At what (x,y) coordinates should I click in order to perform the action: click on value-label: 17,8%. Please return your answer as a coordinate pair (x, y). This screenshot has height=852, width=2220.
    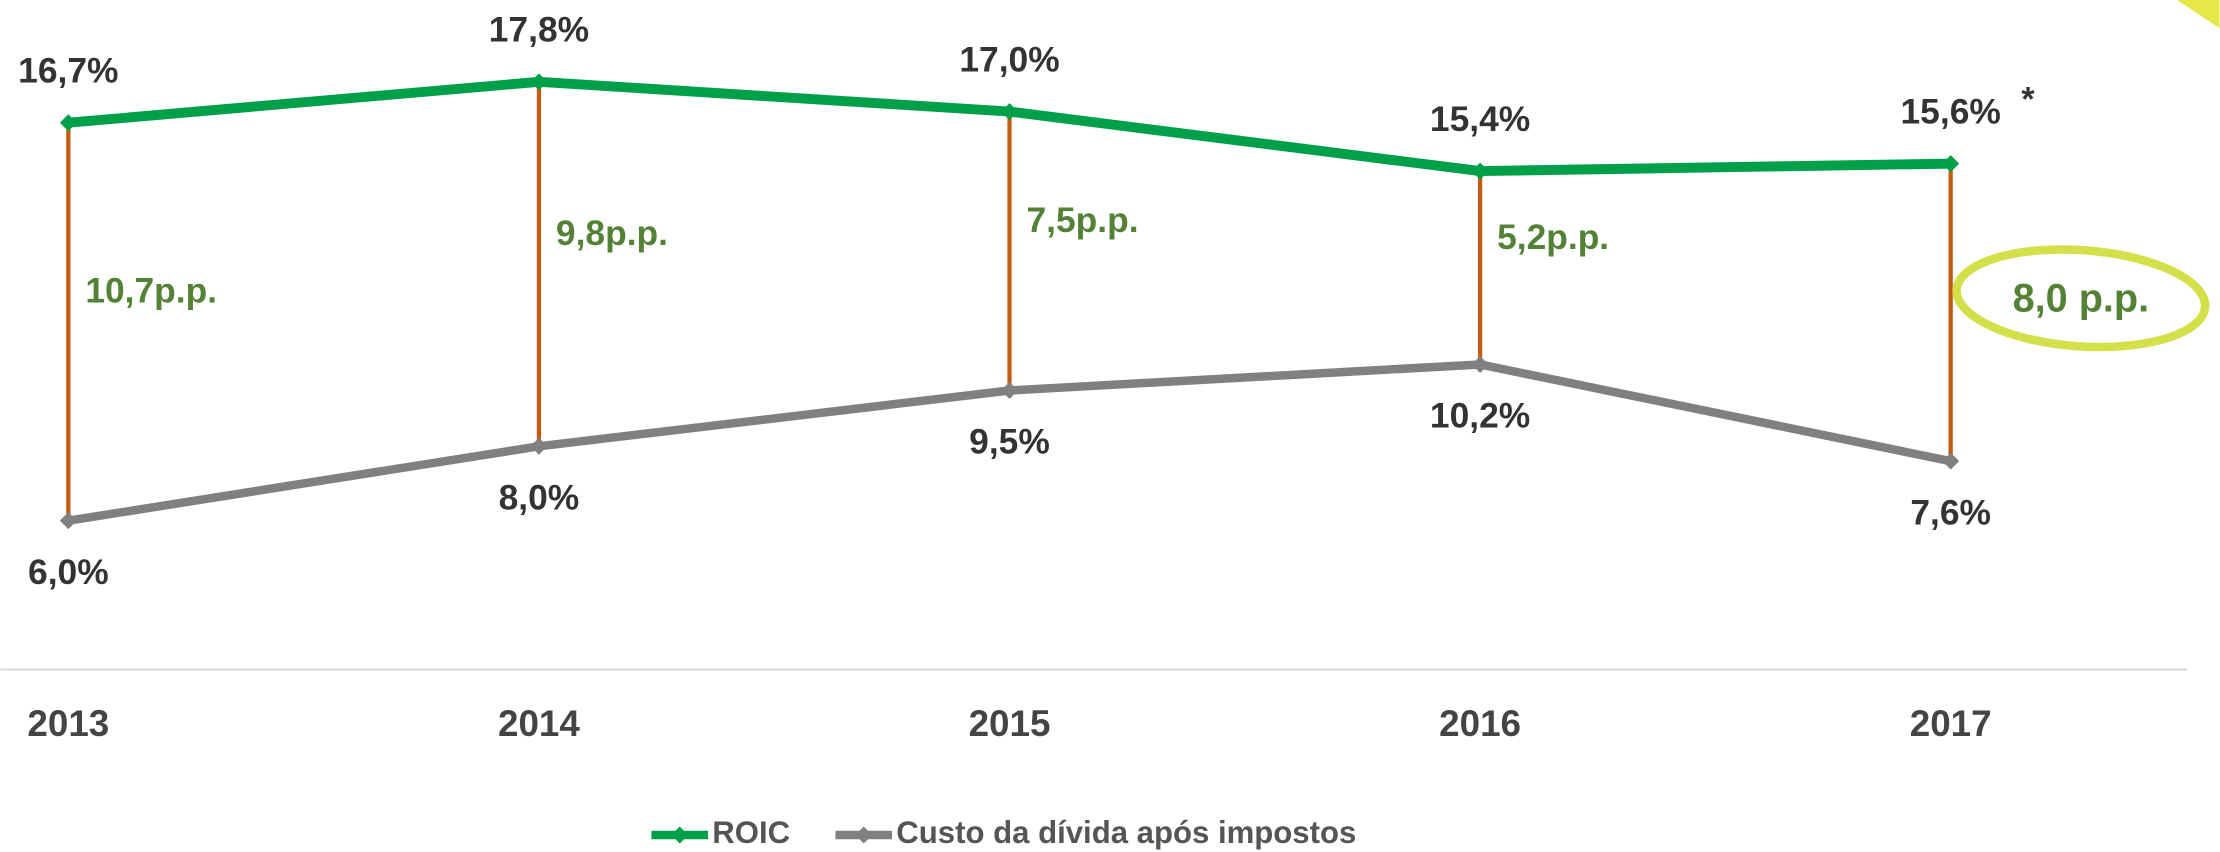
    Looking at the image, I should click on (539, 30).